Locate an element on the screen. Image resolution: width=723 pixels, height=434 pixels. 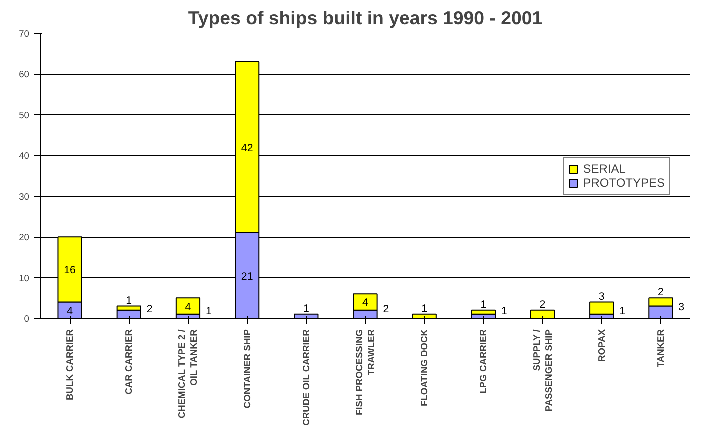
y-tick-label: 50 is located at coordinates (24, 115).